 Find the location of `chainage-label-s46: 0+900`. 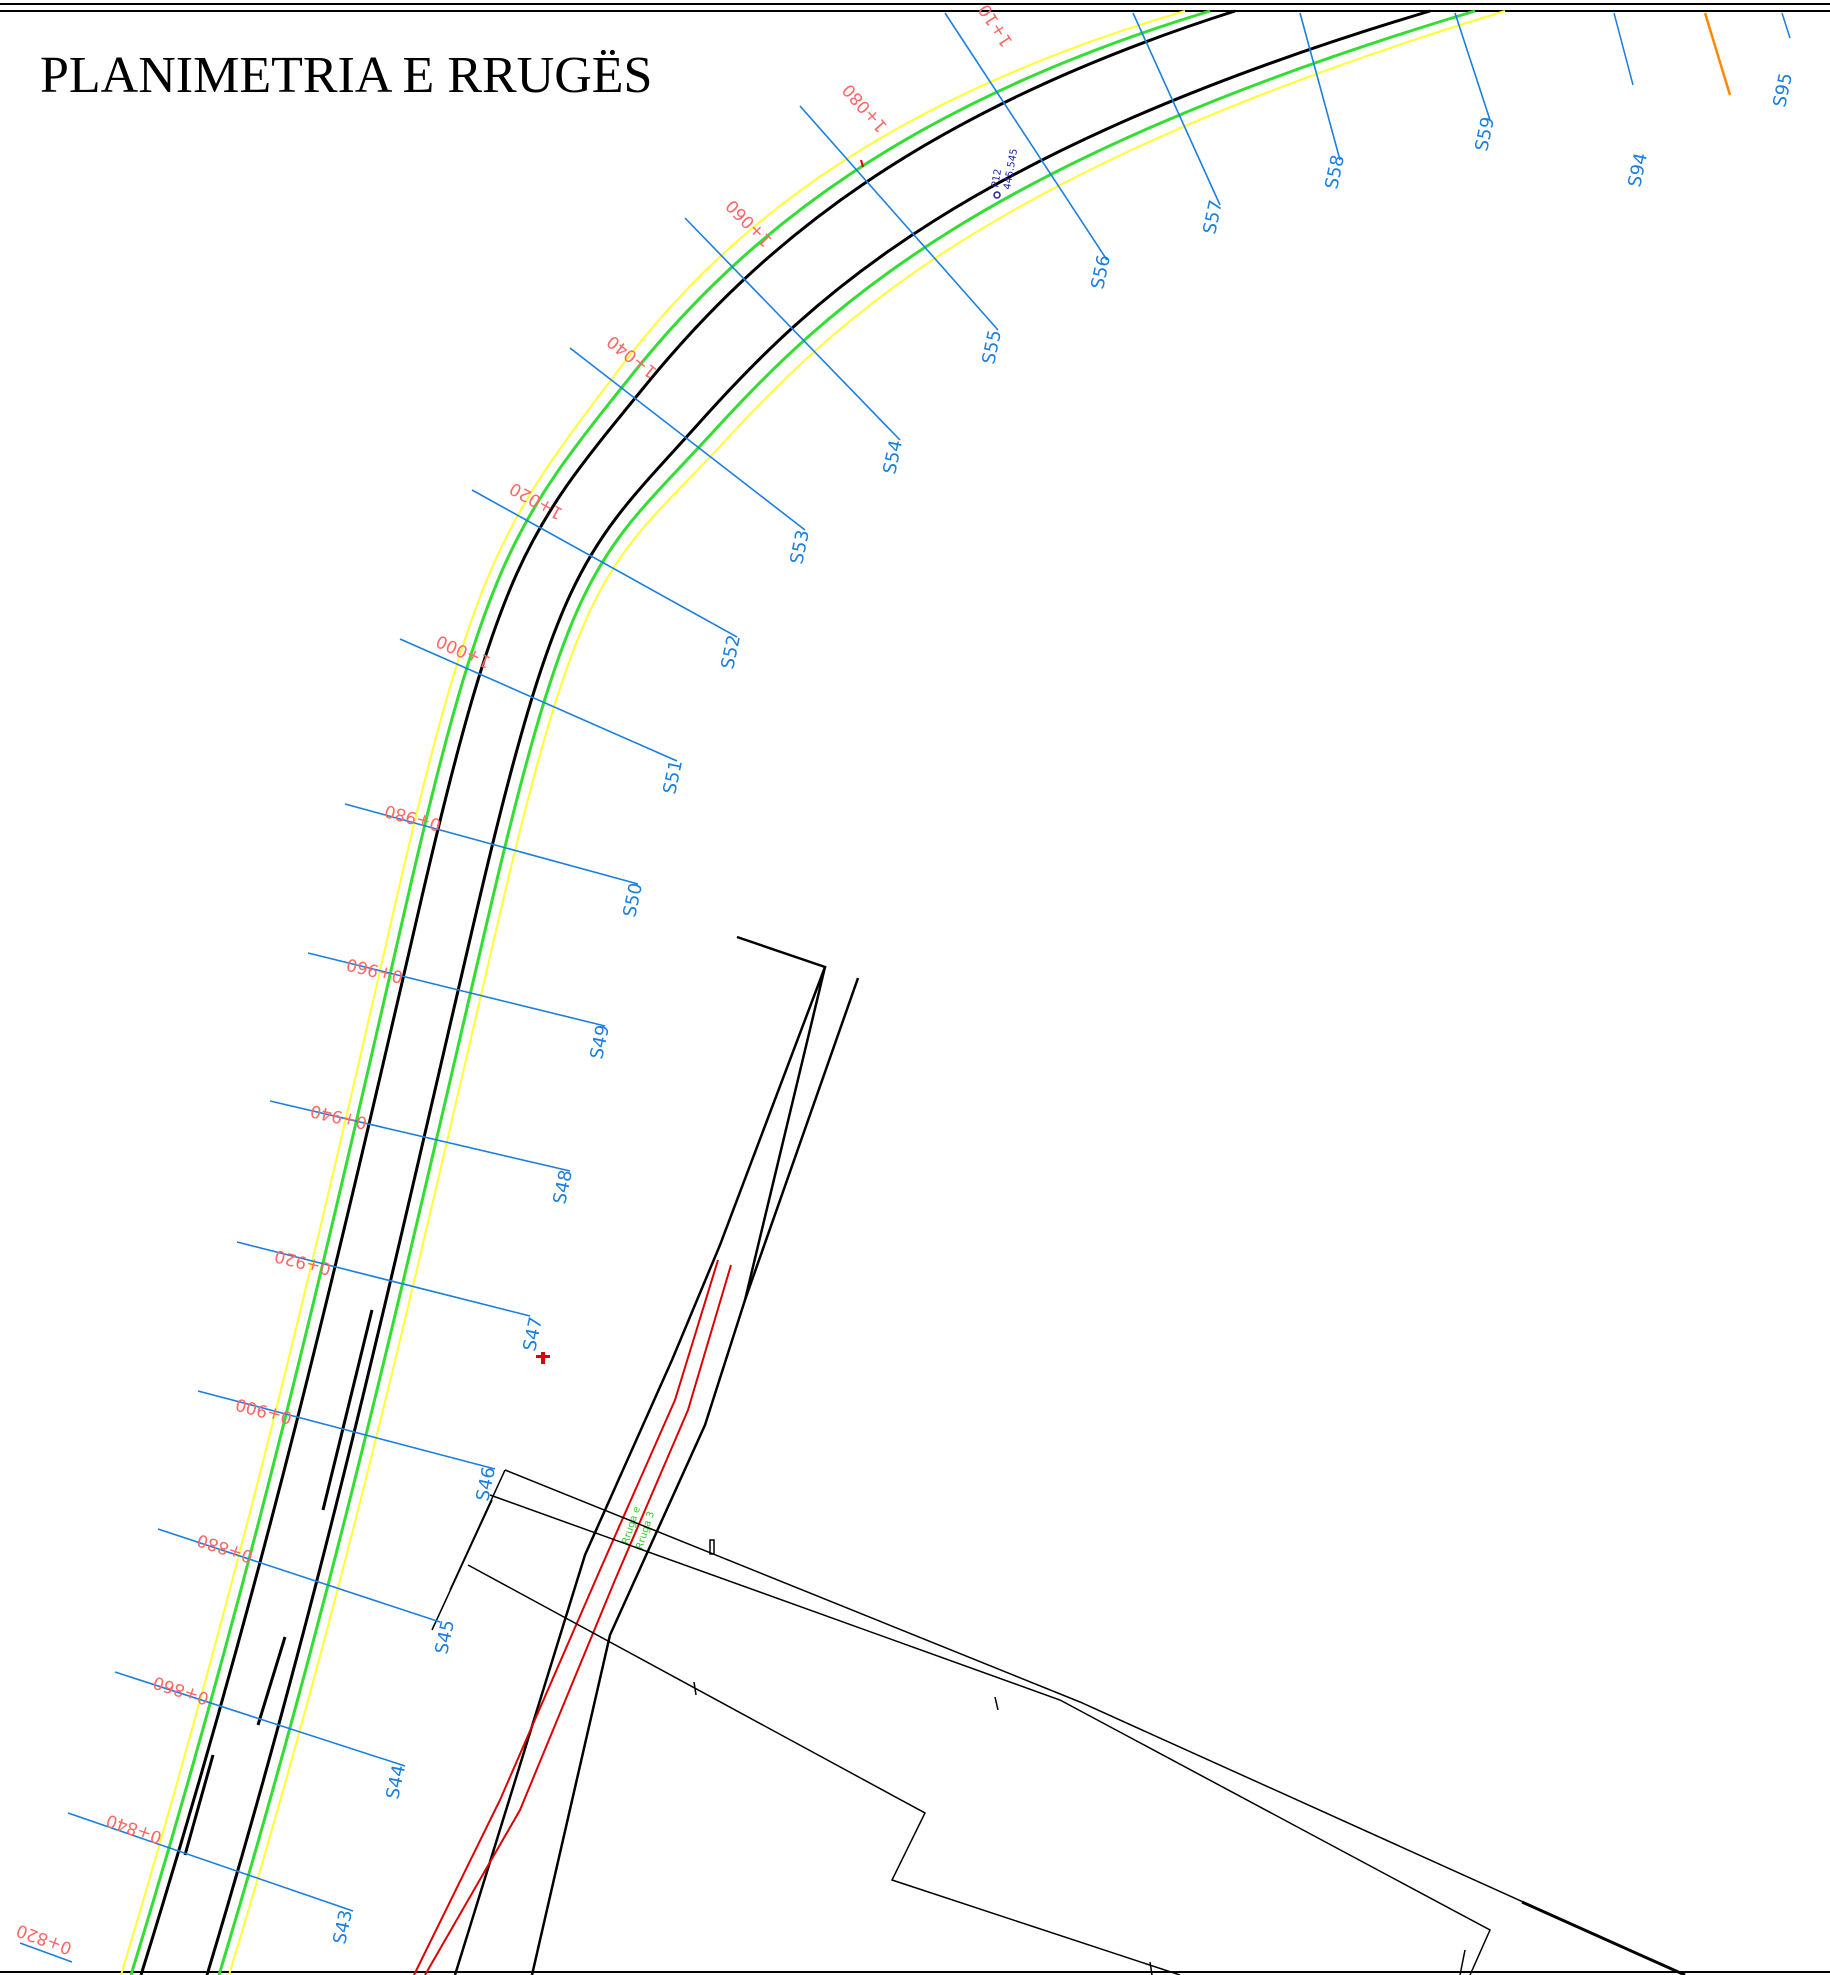

chainage-label-s46: 0+900 is located at coordinates (264, 1411).